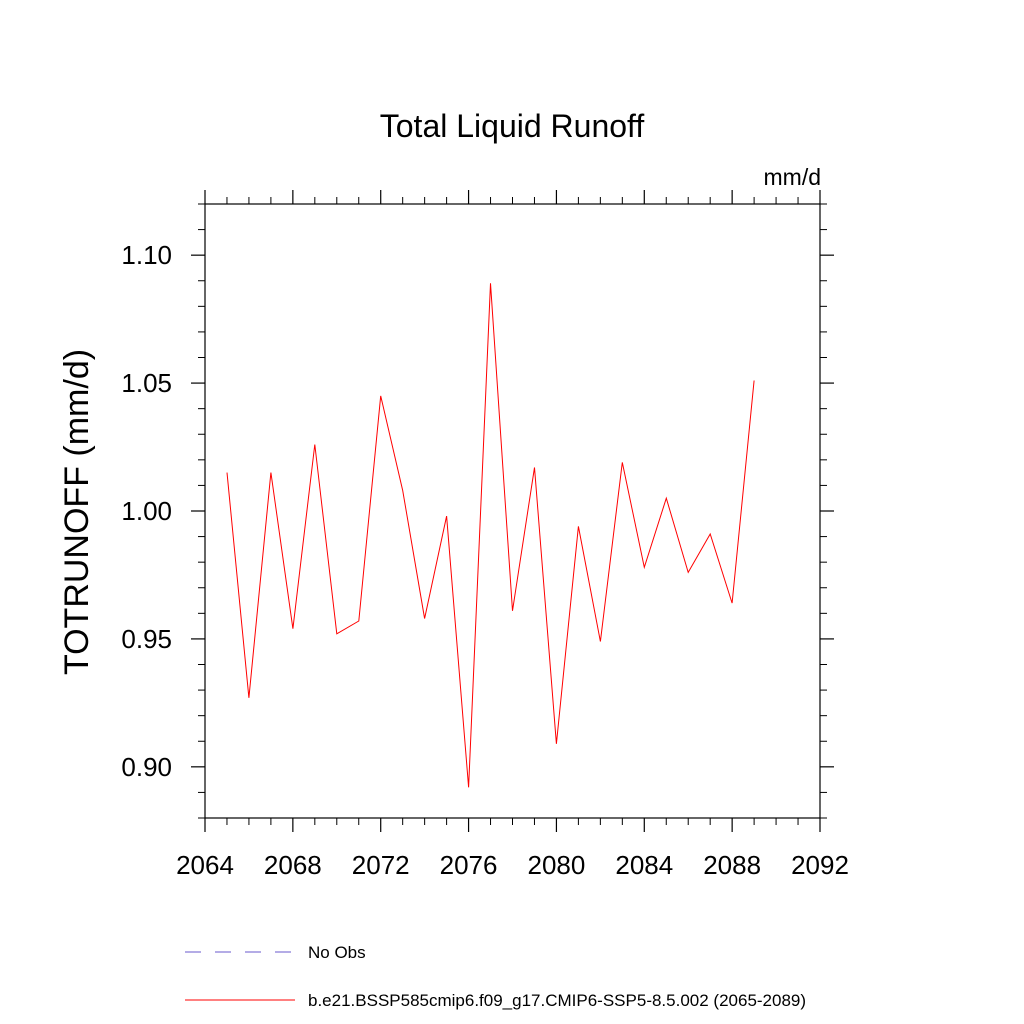 This screenshot has height=1024, width=1024. Describe the element at coordinates (381, 865) in the screenshot. I see `x-tick-label: 2072` at that location.